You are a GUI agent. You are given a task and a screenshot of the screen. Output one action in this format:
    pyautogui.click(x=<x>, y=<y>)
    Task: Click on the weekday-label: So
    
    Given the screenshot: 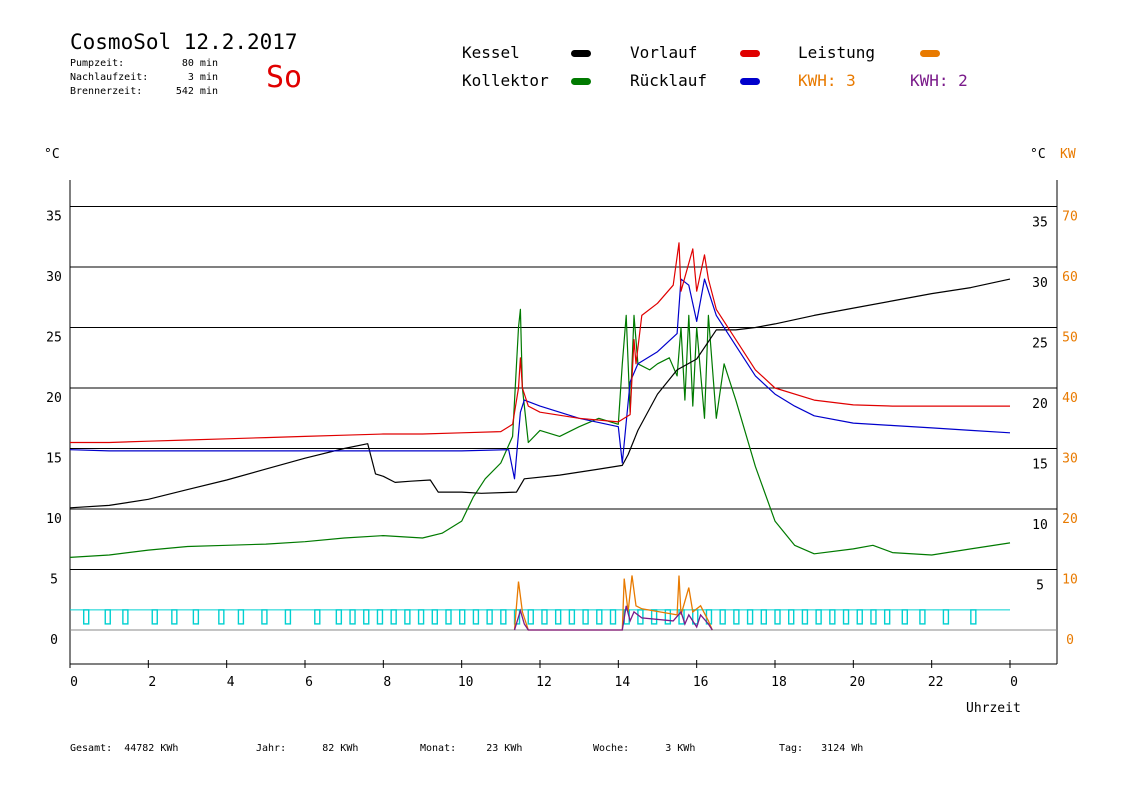 What is the action you would take?
    pyautogui.click(x=284, y=77)
    